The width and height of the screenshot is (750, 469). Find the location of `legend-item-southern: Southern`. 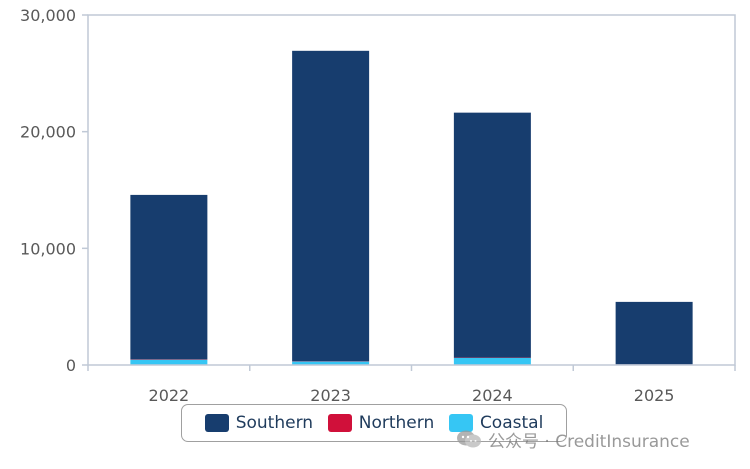

legend-item-southern: Southern is located at coordinates (259, 423).